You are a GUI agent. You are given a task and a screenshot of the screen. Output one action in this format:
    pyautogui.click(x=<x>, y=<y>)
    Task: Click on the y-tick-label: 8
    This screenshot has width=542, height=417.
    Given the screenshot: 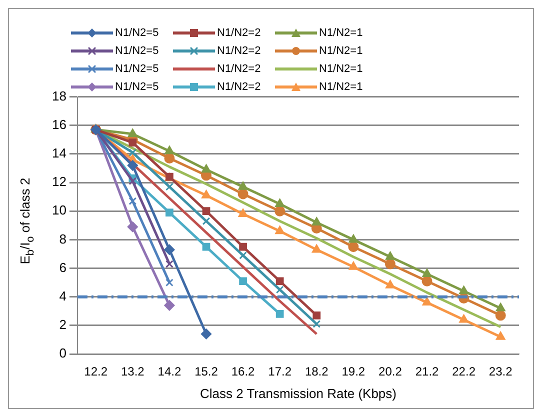 What is the action you would take?
    pyautogui.click(x=62, y=238)
    